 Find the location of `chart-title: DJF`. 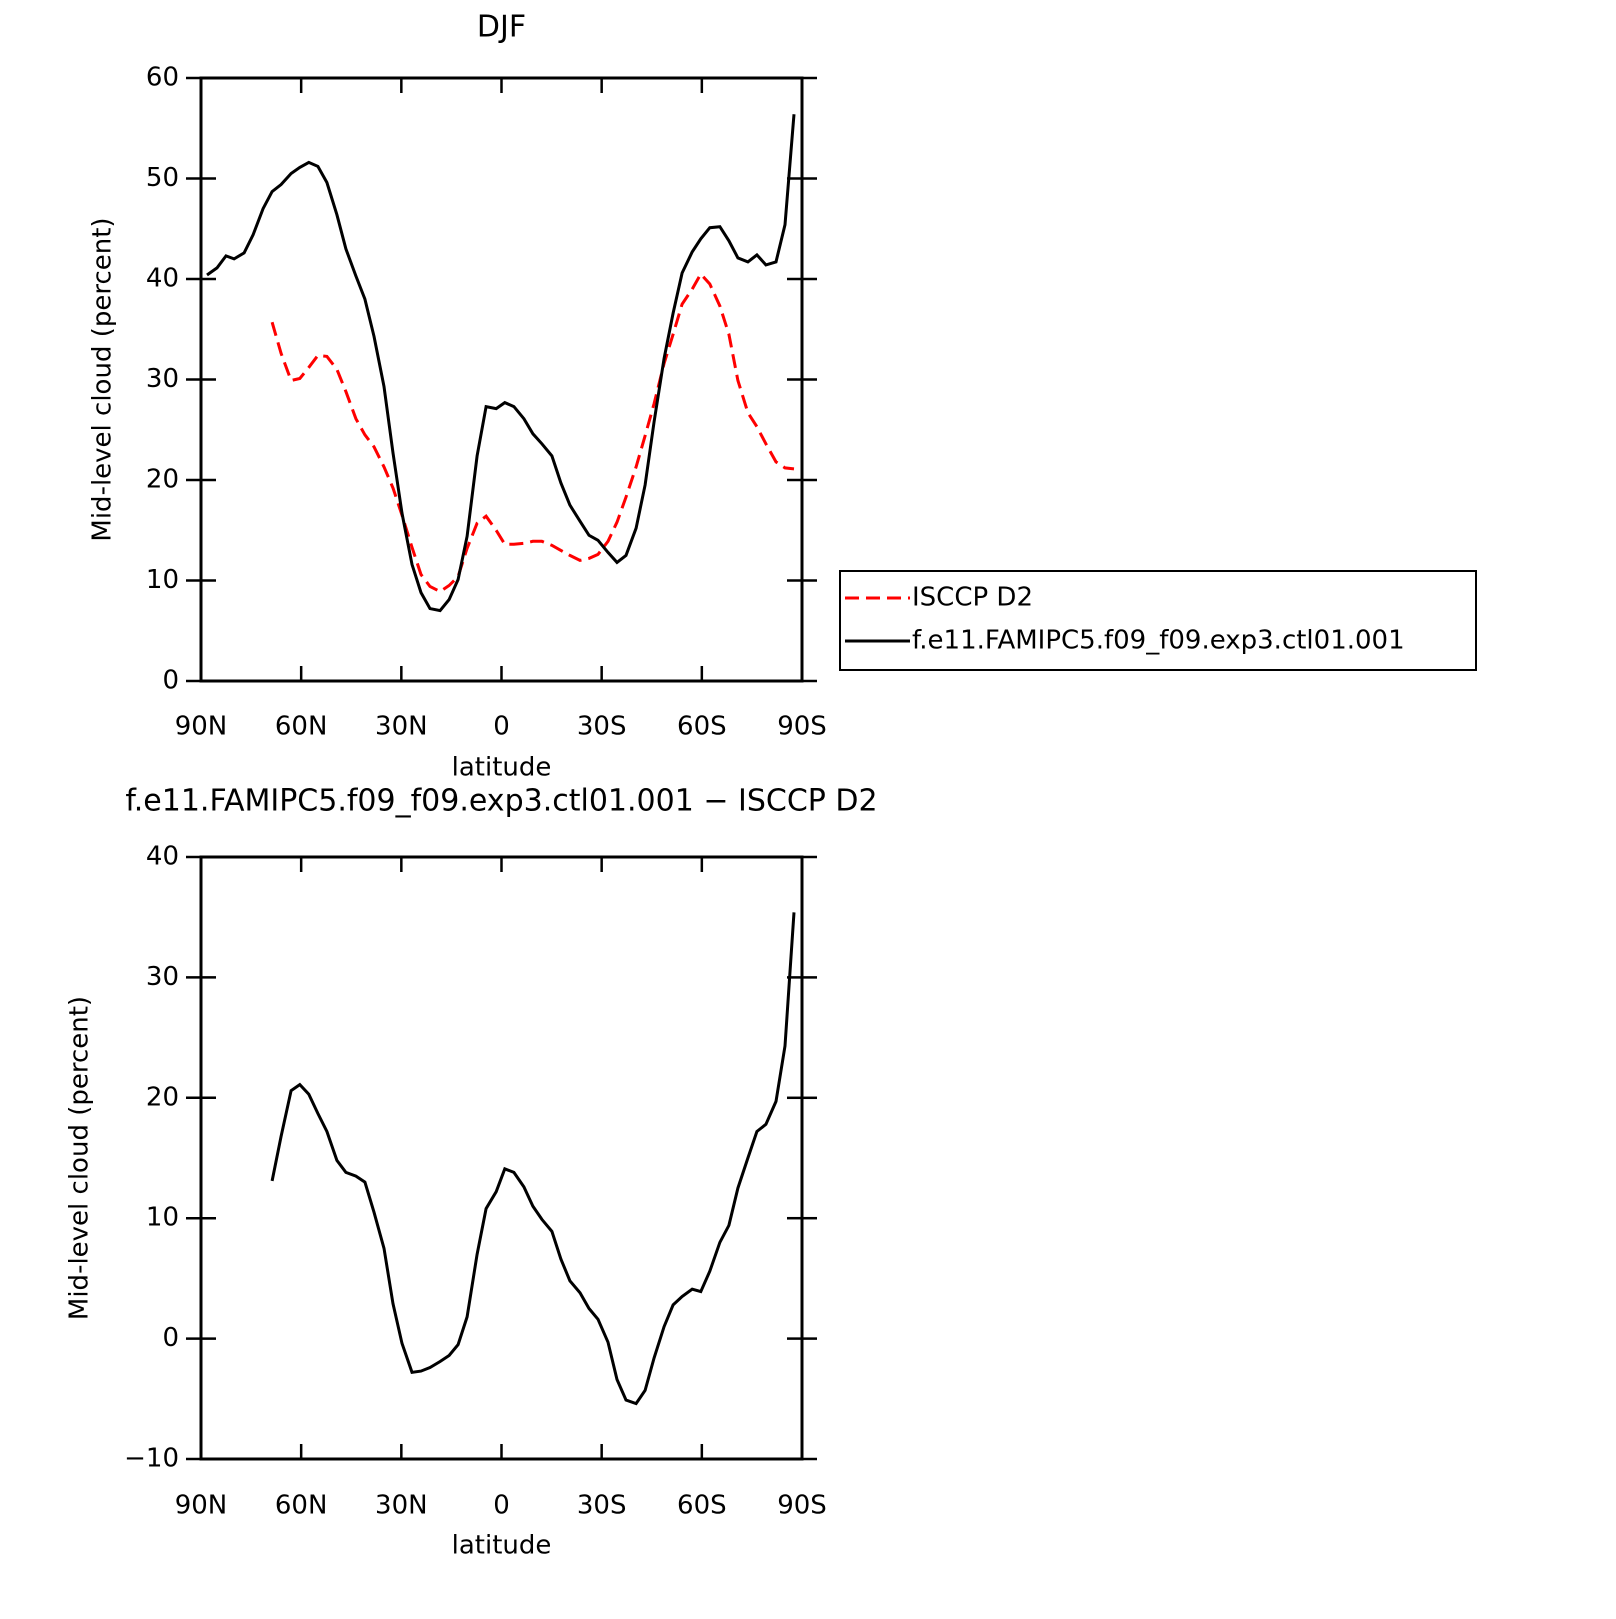

chart-title: DJF is located at coordinates (501, 27).